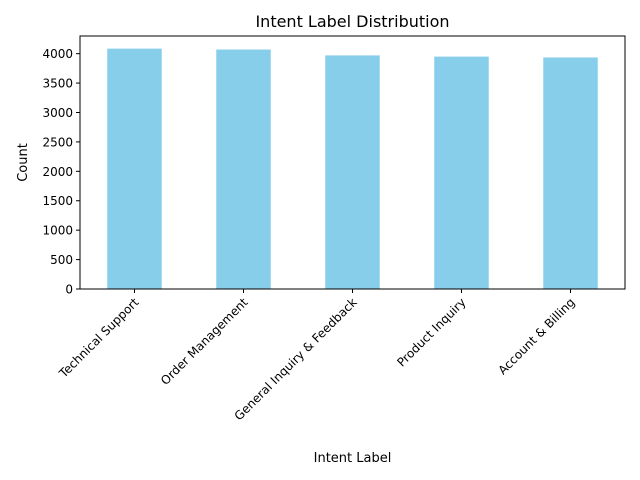  I want to click on x-tick-label: Technical Support, so click(99, 338).